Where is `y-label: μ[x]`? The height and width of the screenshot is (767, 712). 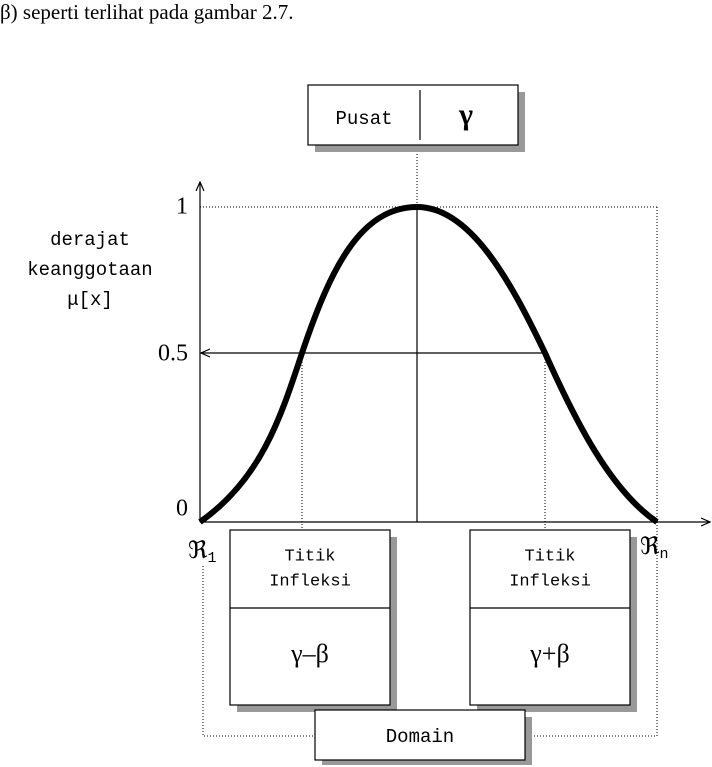 y-label: μ[x] is located at coordinates (90, 300).